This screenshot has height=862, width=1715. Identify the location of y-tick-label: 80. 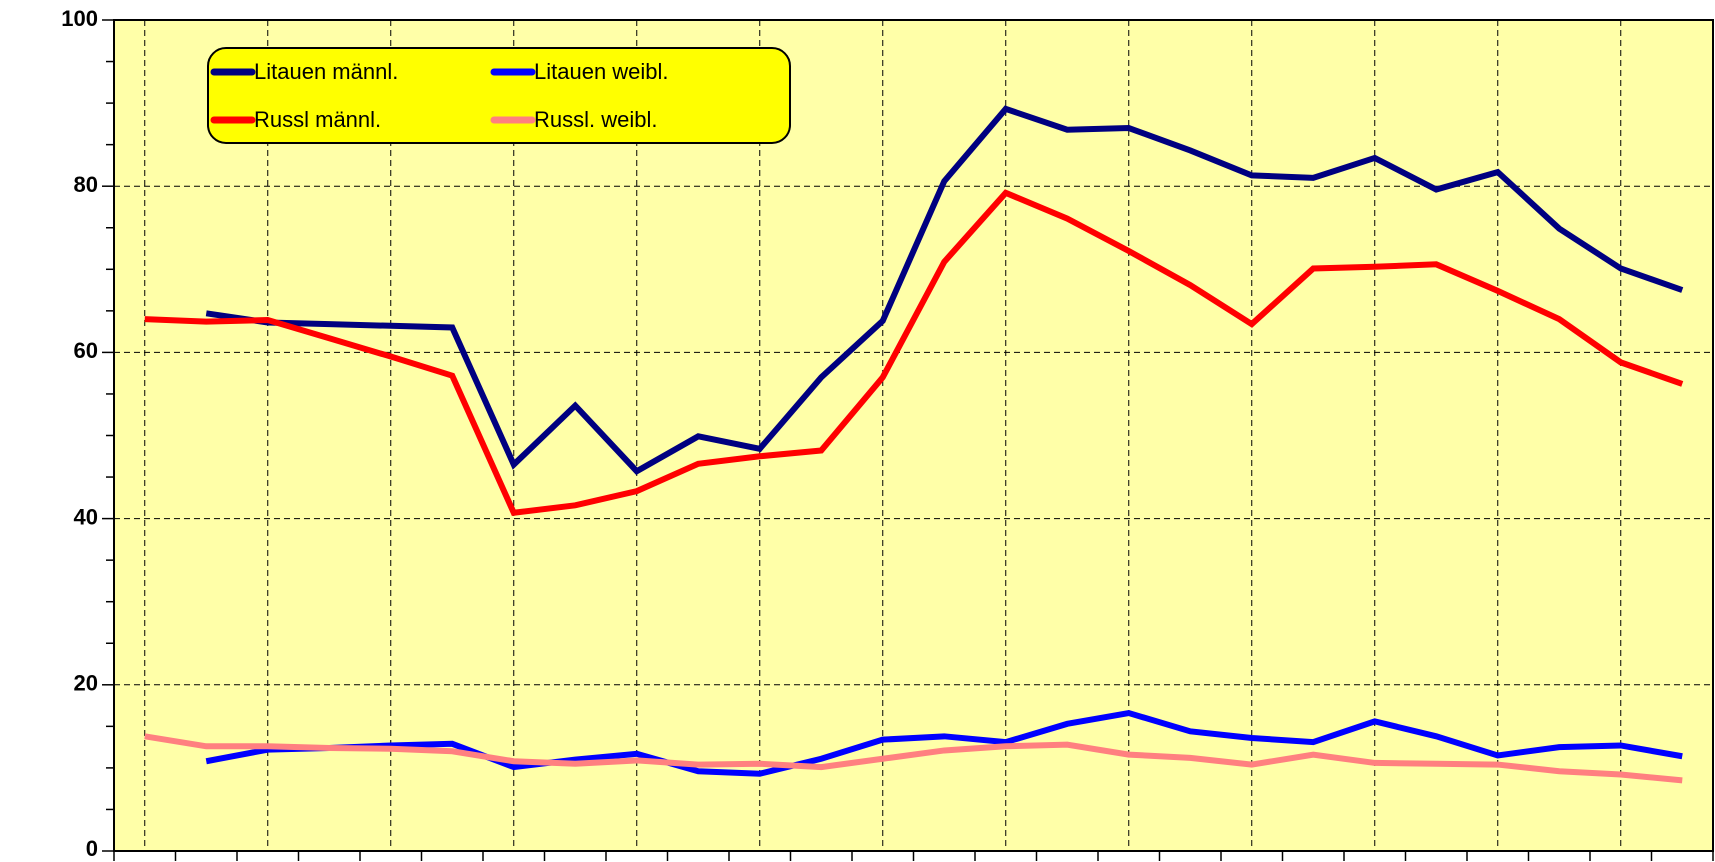
(86, 184).